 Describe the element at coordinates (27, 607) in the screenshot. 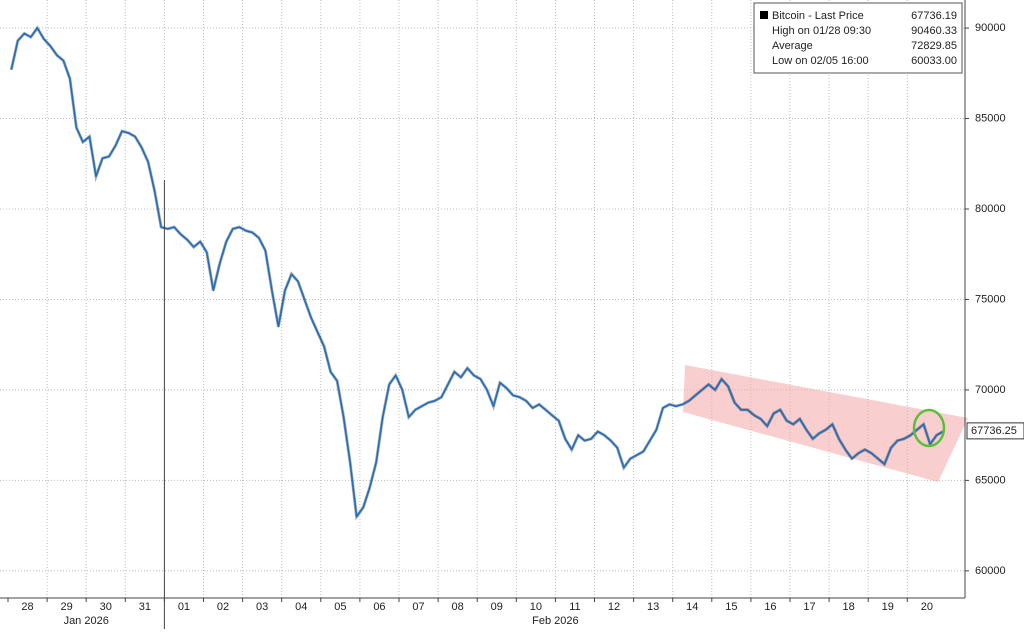

I see `x-tick-label: 28` at that location.